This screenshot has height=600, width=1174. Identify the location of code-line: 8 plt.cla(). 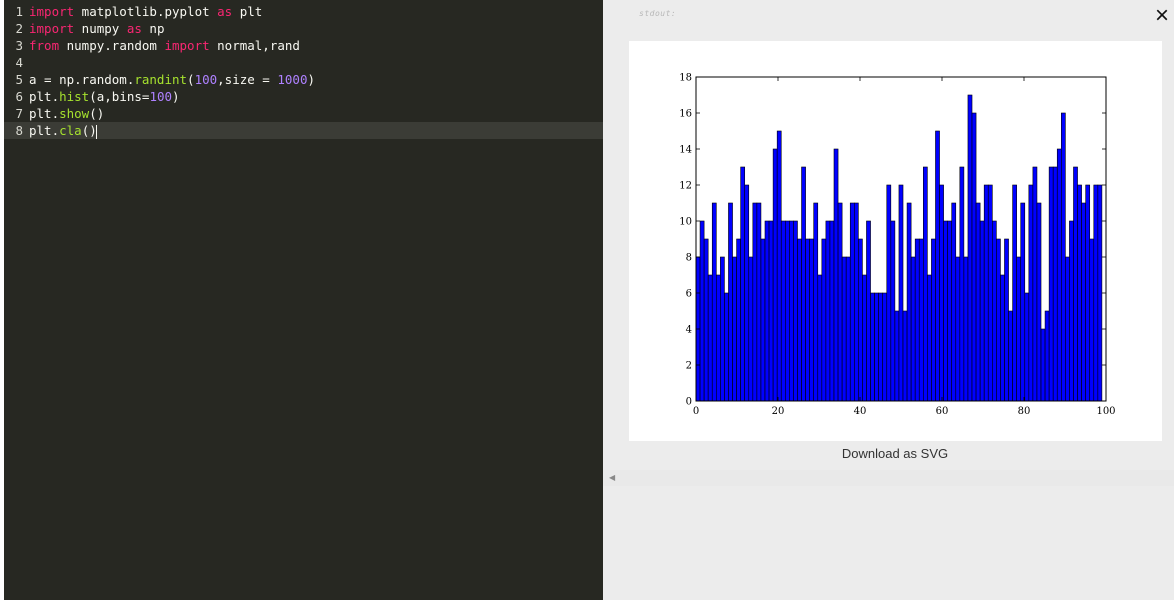
(303, 130).